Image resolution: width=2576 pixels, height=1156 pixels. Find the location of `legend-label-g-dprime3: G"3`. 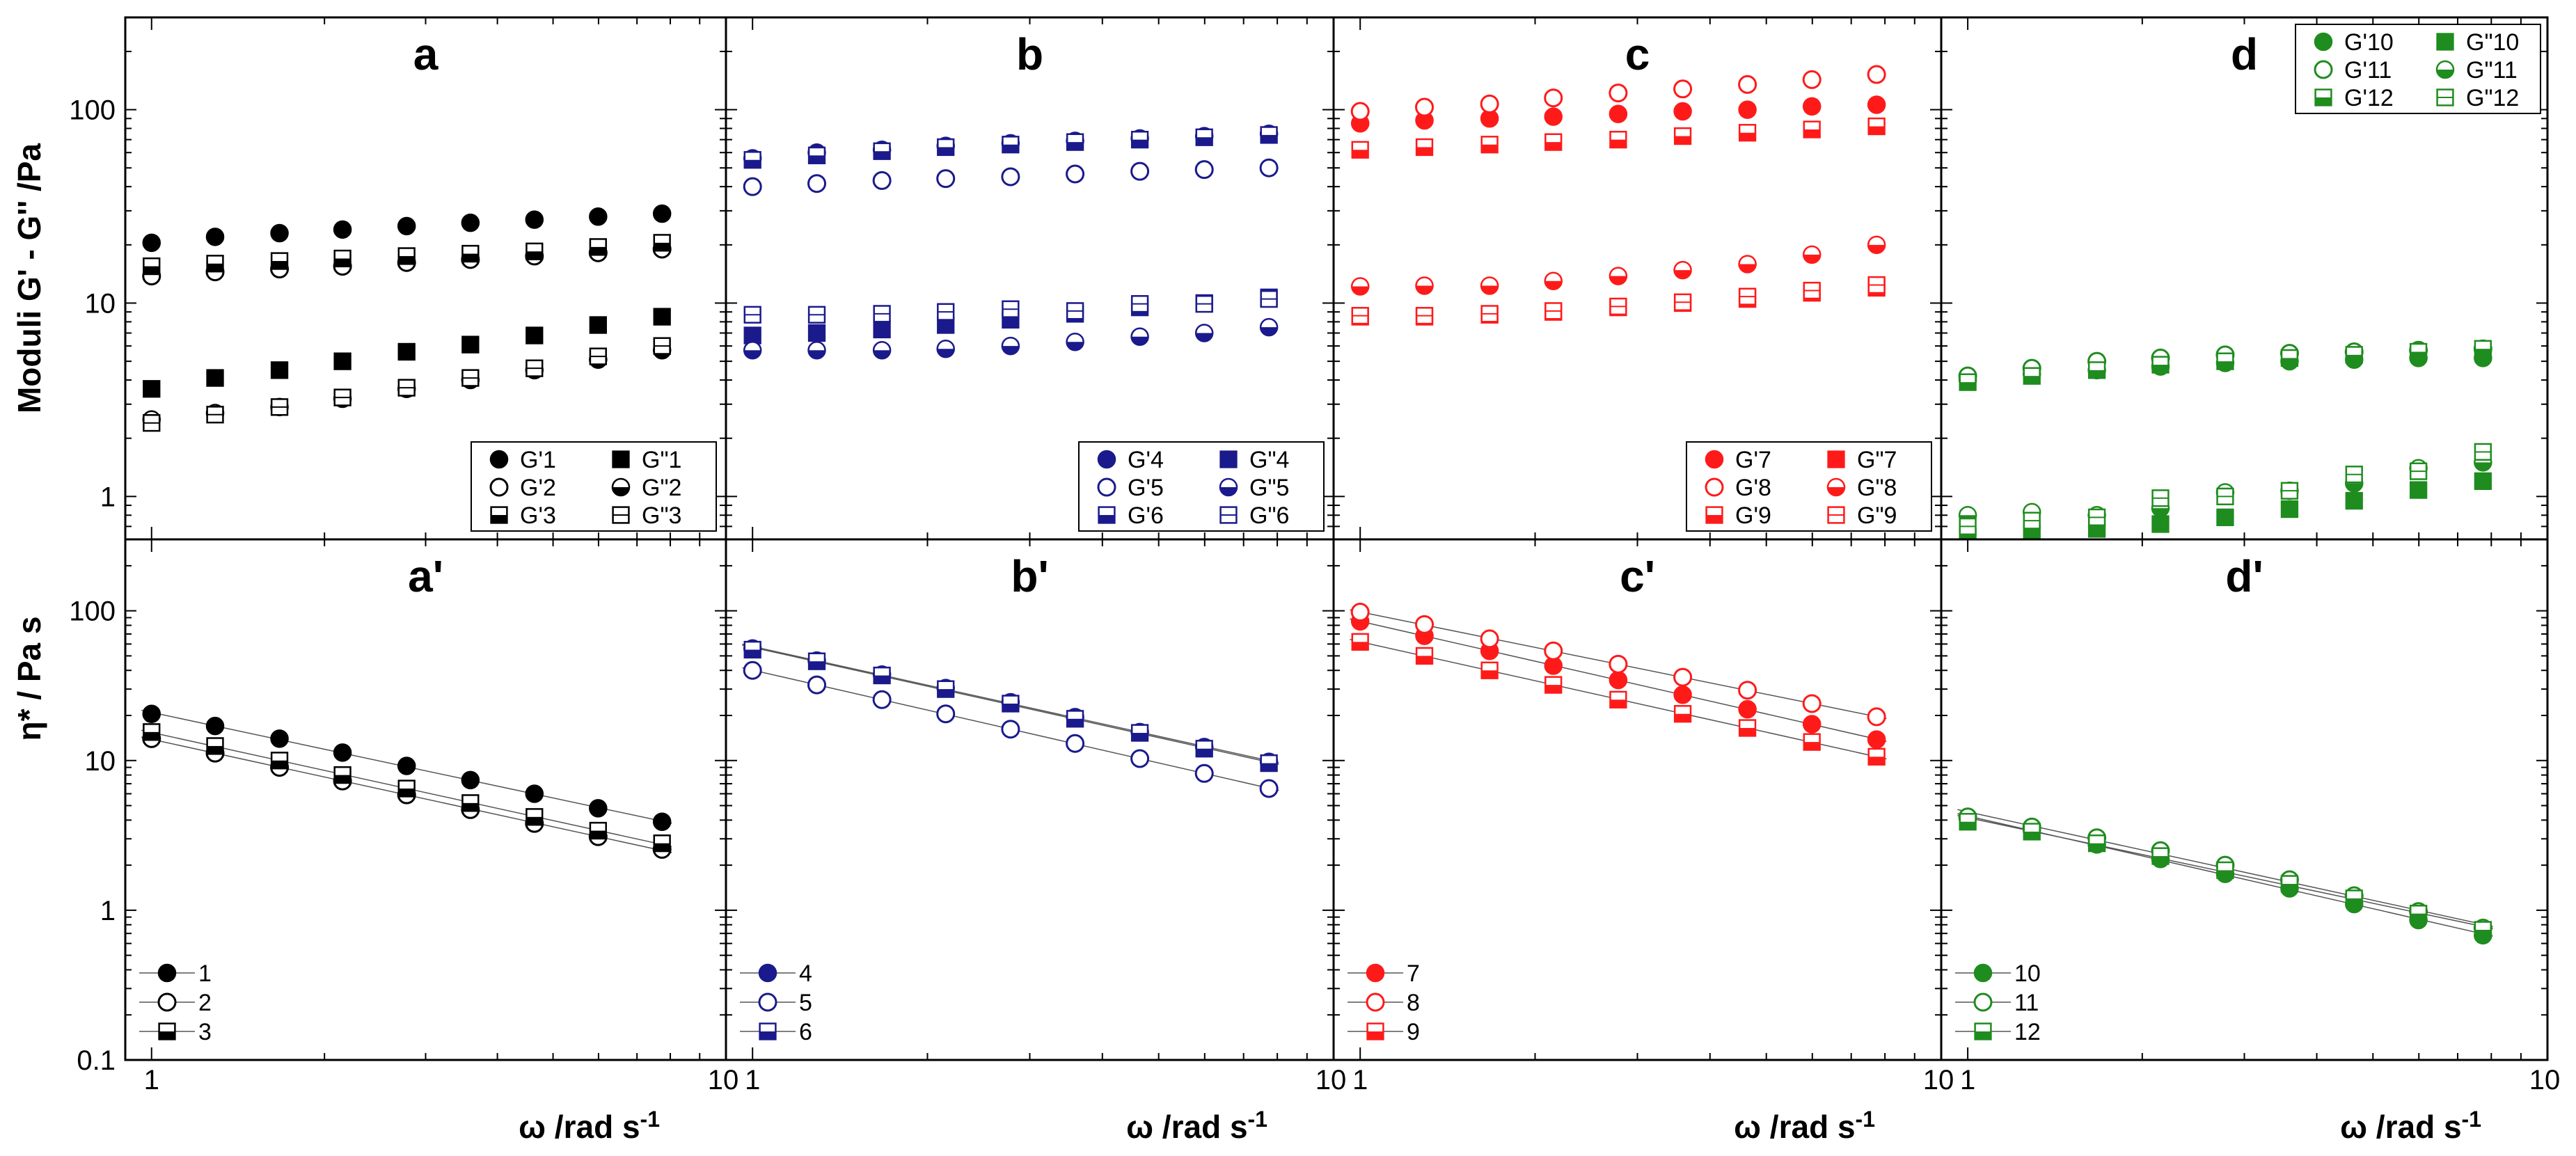

legend-label-g-dprime3: G"3 is located at coordinates (661, 515).